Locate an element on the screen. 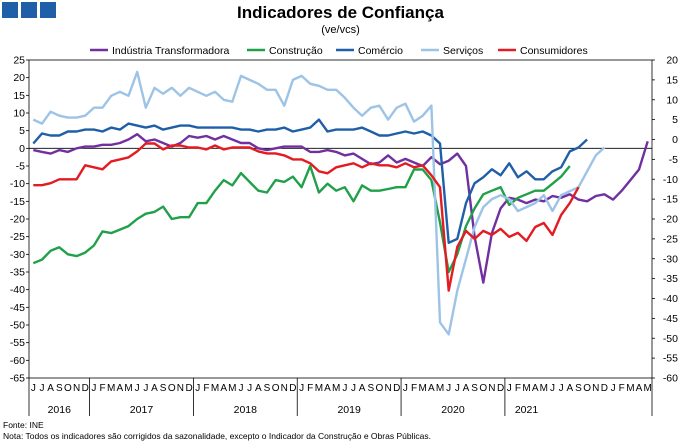 The height and width of the screenshot is (444, 681). chart-title: Indicadores de Confiança is located at coordinates (340, 12).